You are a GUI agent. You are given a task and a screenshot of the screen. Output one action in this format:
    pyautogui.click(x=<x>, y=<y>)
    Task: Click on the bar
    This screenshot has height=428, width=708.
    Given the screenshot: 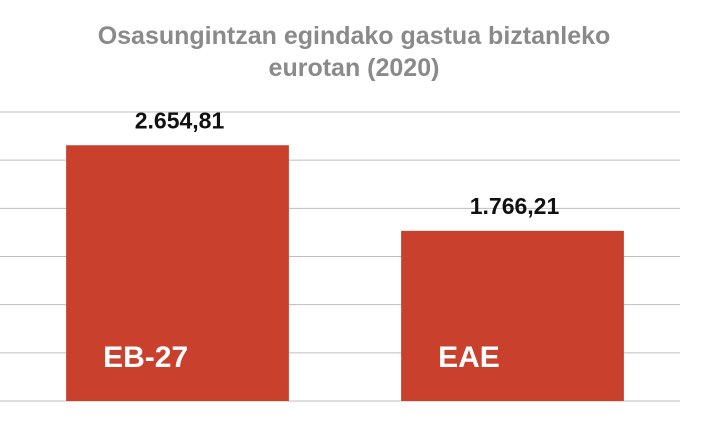 What is the action you would take?
    pyautogui.click(x=512, y=315)
    